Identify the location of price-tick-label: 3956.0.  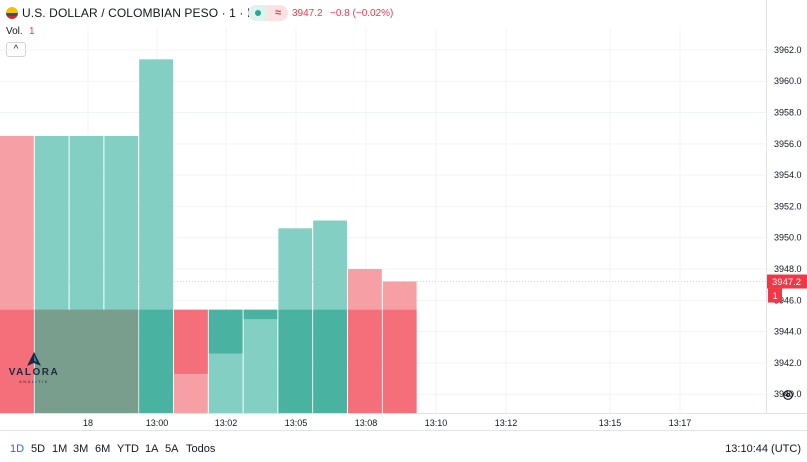
(788, 144).